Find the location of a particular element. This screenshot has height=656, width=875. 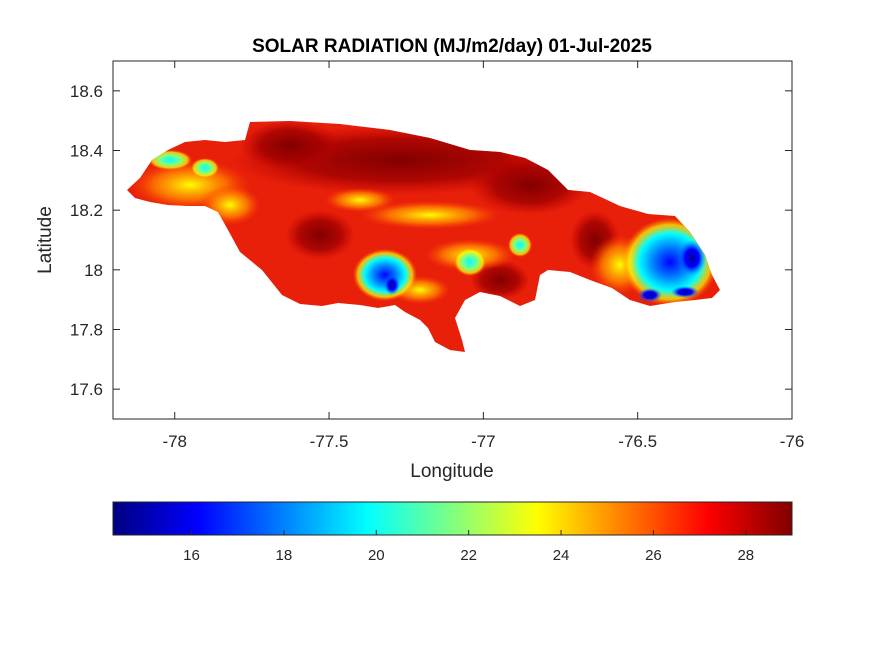

y-tick-label: 18.2 is located at coordinates (86, 210).